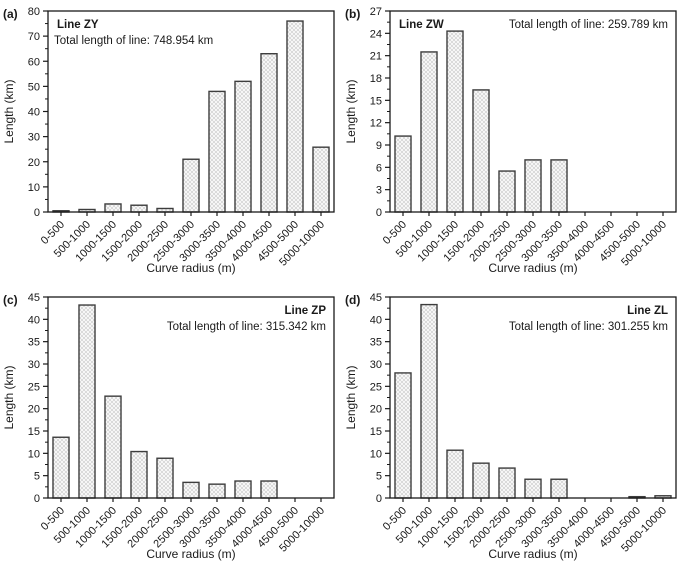 Image resolution: width=685 pixels, height=572 pixels. What do you see at coordinates (10, 14) in the screenshot?
I see `panel-letter: (a)` at bounding box center [10, 14].